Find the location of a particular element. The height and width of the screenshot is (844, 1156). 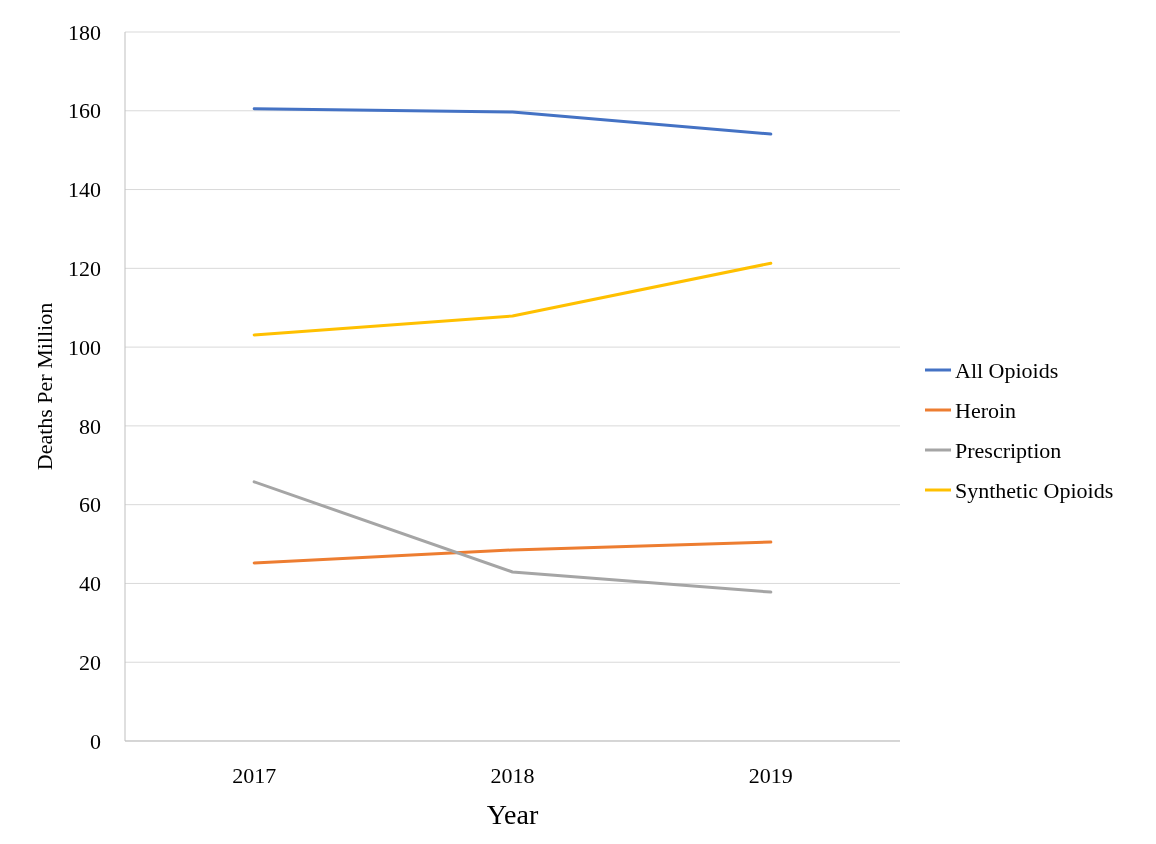

y-tick-label: 180 is located at coordinates (84, 32).